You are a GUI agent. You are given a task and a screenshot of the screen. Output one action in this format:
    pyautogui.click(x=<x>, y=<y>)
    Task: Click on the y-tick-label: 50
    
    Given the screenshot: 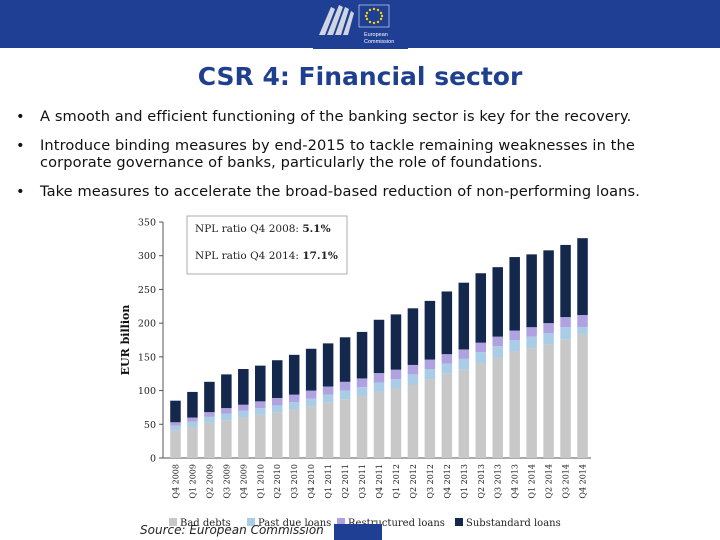 What is the action you would take?
    pyautogui.click(x=150, y=425)
    